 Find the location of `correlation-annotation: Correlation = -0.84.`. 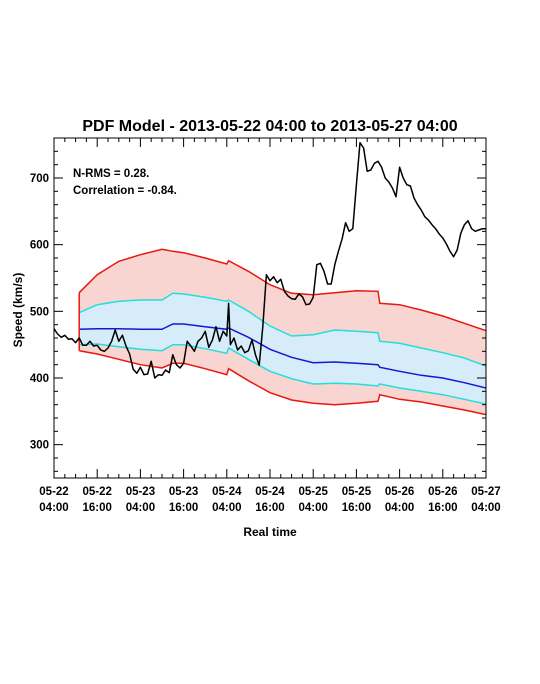

correlation-annotation: Correlation = -0.84. is located at coordinates (125, 191).